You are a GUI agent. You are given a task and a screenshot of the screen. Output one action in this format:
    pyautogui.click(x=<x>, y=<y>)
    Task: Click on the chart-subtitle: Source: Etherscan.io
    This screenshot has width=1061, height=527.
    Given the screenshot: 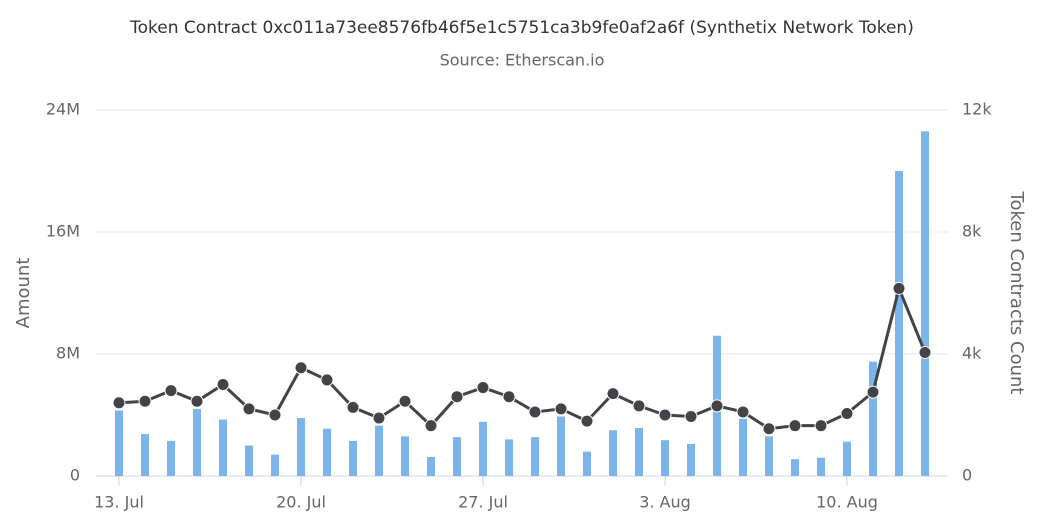 What is the action you would take?
    pyautogui.click(x=522, y=60)
    